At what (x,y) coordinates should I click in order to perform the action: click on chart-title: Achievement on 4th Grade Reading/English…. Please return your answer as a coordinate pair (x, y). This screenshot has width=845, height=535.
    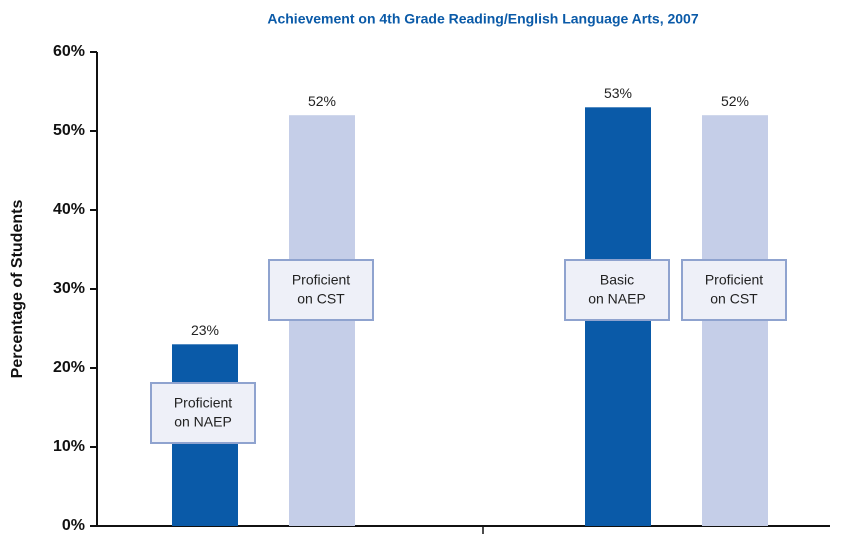
    Looking at the image, I should click on (482, 19).